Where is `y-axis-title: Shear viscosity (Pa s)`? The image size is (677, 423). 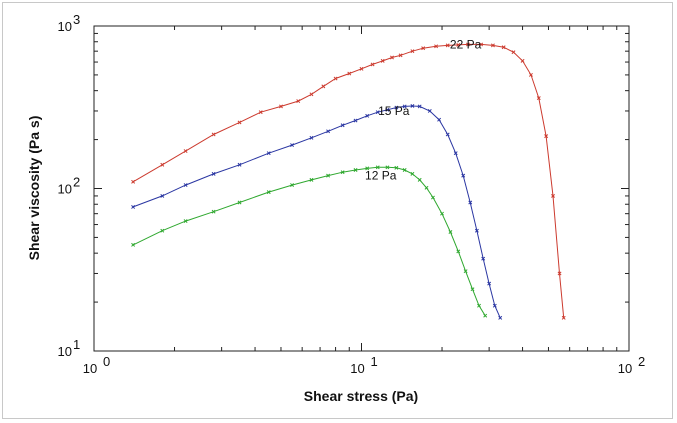 y-axis-title: Shear viscosity (Pa s) is located at coordinates (34, 188).